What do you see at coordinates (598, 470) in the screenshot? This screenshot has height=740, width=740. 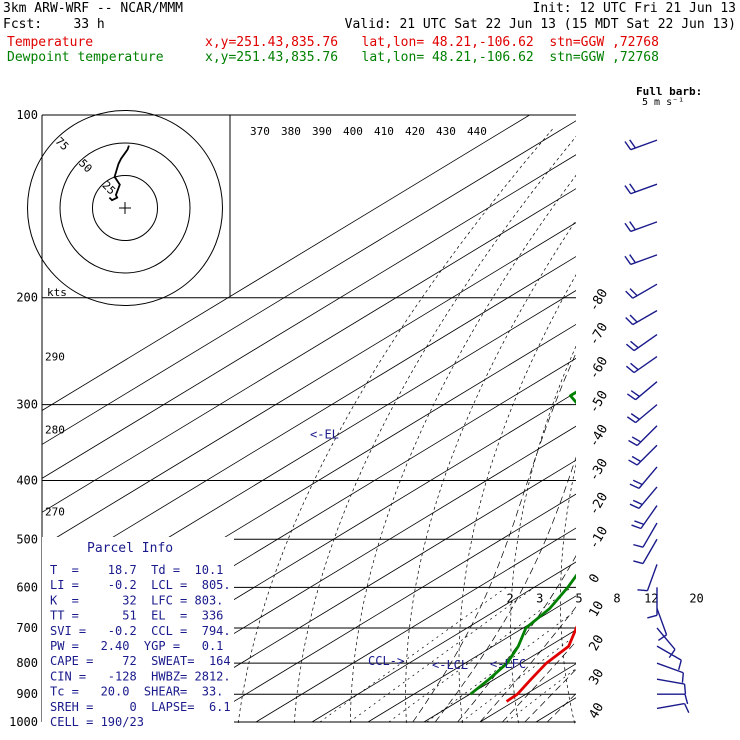 I see `skewed-temperature-label: -30` at bounding box center [598, 470].